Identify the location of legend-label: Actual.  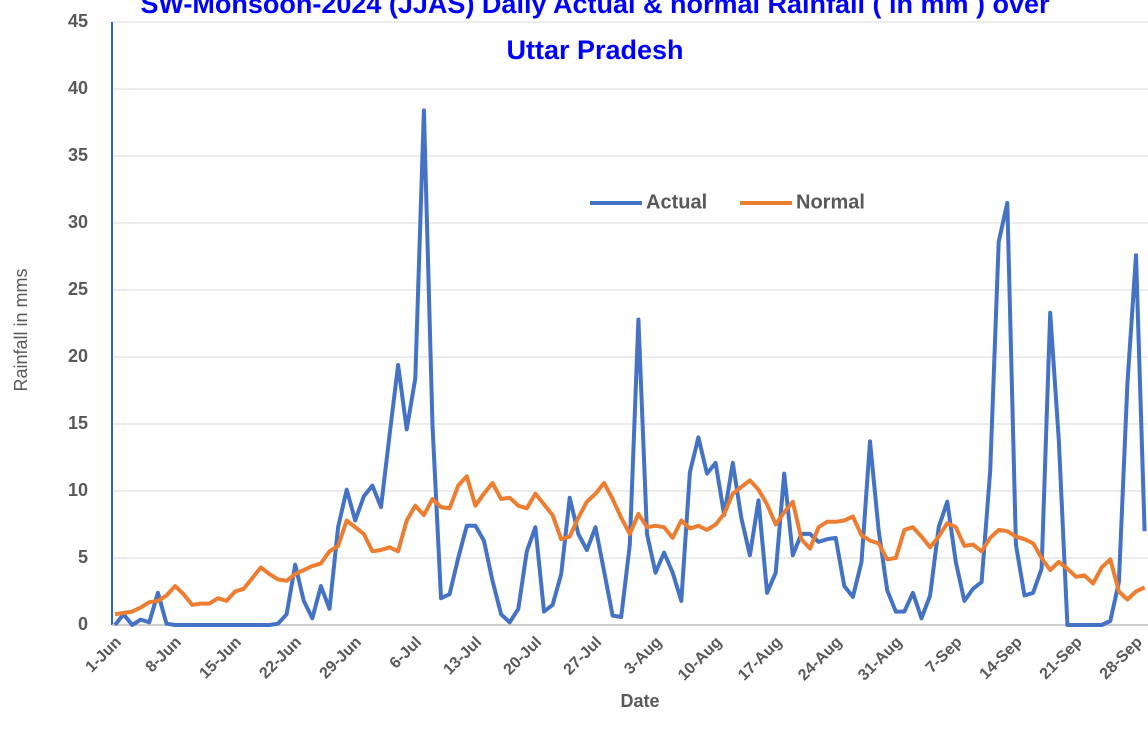
(676, 202).